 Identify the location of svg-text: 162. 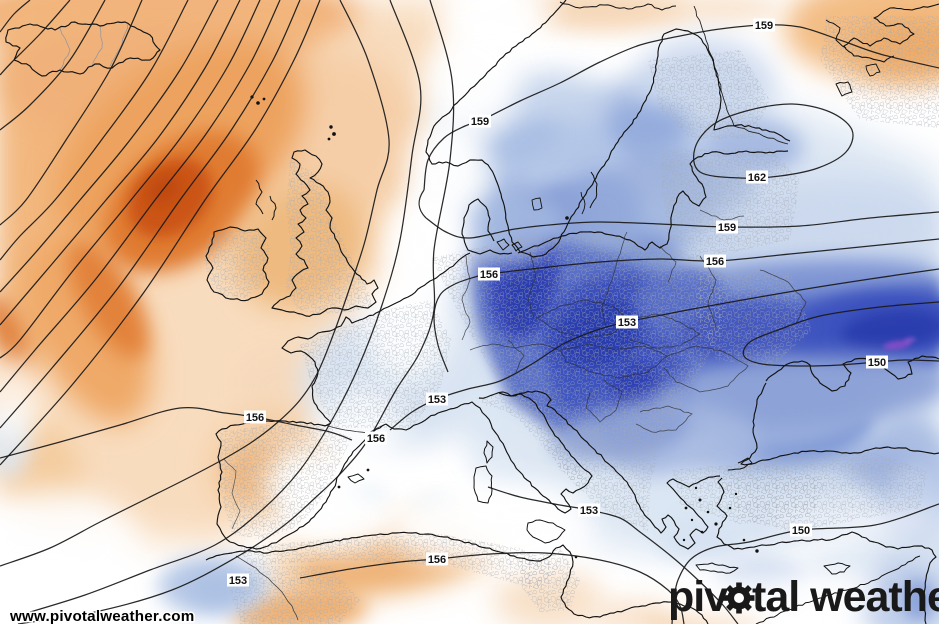
(757, 178).